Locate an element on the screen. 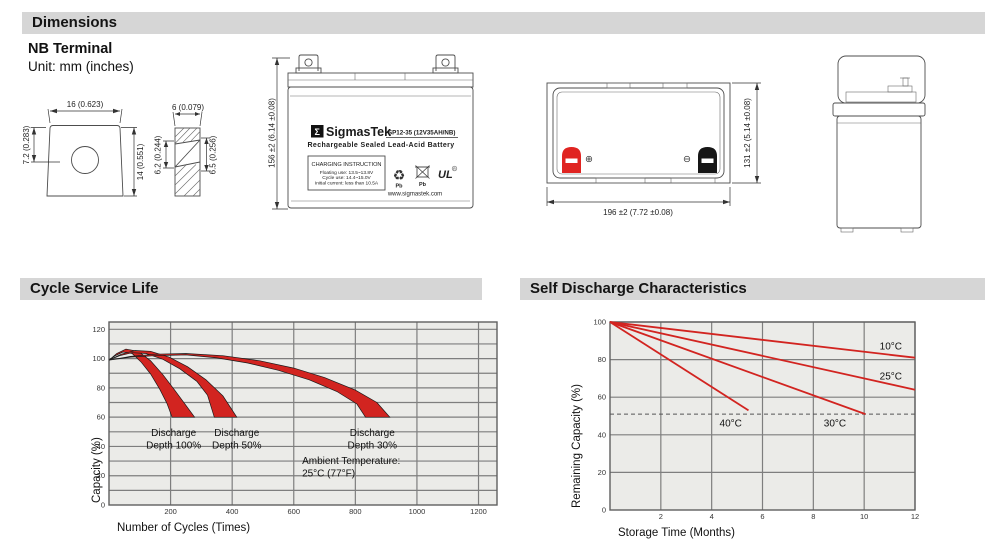 This screenshot has width=1000, height=551. terminal-front-hole-height-label: 7.2 (0.283) is located at coordinates (26, 144).